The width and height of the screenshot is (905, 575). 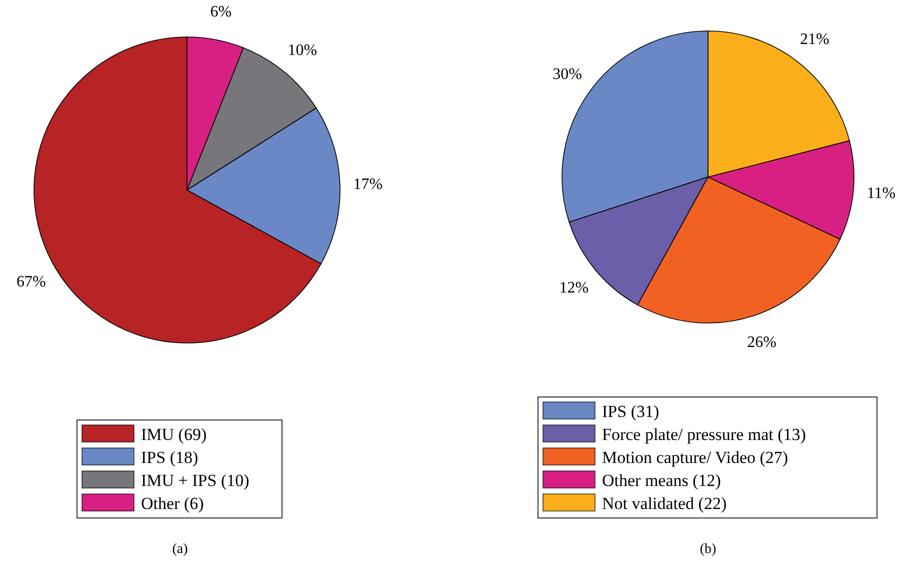 What do you see at coordinates (881, 193) in the screenshot?
I see `data-label: 11%` at bounding box center [881, 193].